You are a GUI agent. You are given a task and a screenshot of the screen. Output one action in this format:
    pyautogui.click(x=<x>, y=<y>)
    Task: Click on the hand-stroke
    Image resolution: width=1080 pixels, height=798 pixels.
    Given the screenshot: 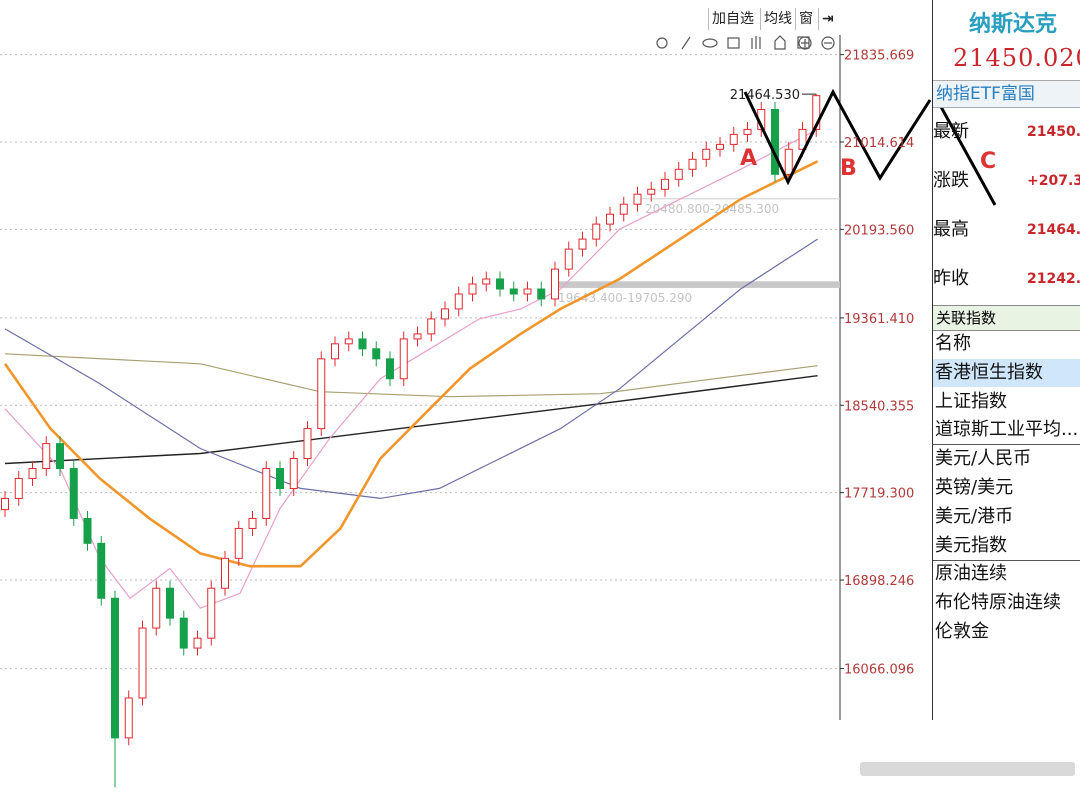 What is the action you would take?
    pyautogui.click(x=967, y=155)
    